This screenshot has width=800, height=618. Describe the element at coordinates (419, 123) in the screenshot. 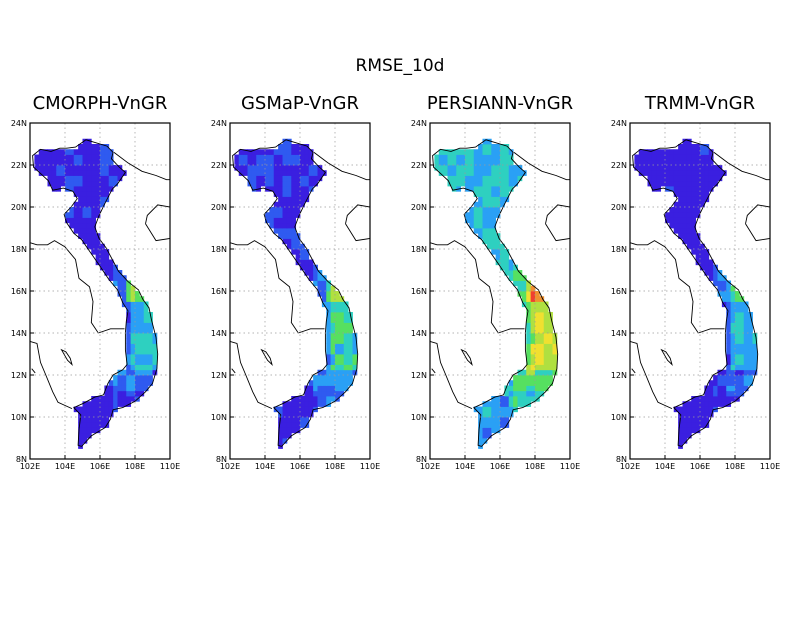

I see `y-tick-label: 24N` at that location.